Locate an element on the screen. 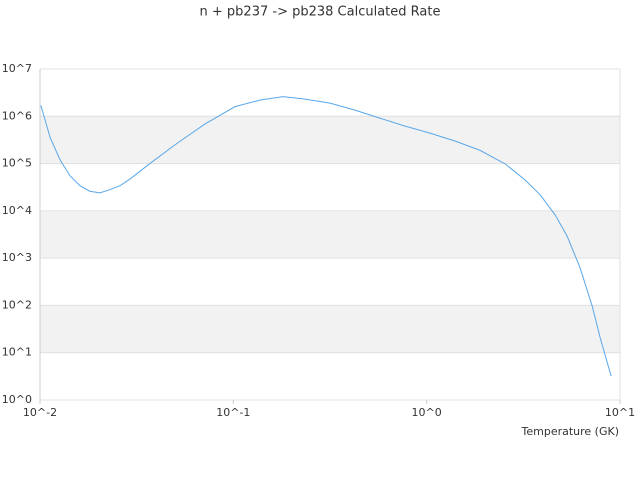 Image resolution: width=640 pixels, height=480 pixels. y-tick-label: 10^6 is located at coordinates (17, 115).